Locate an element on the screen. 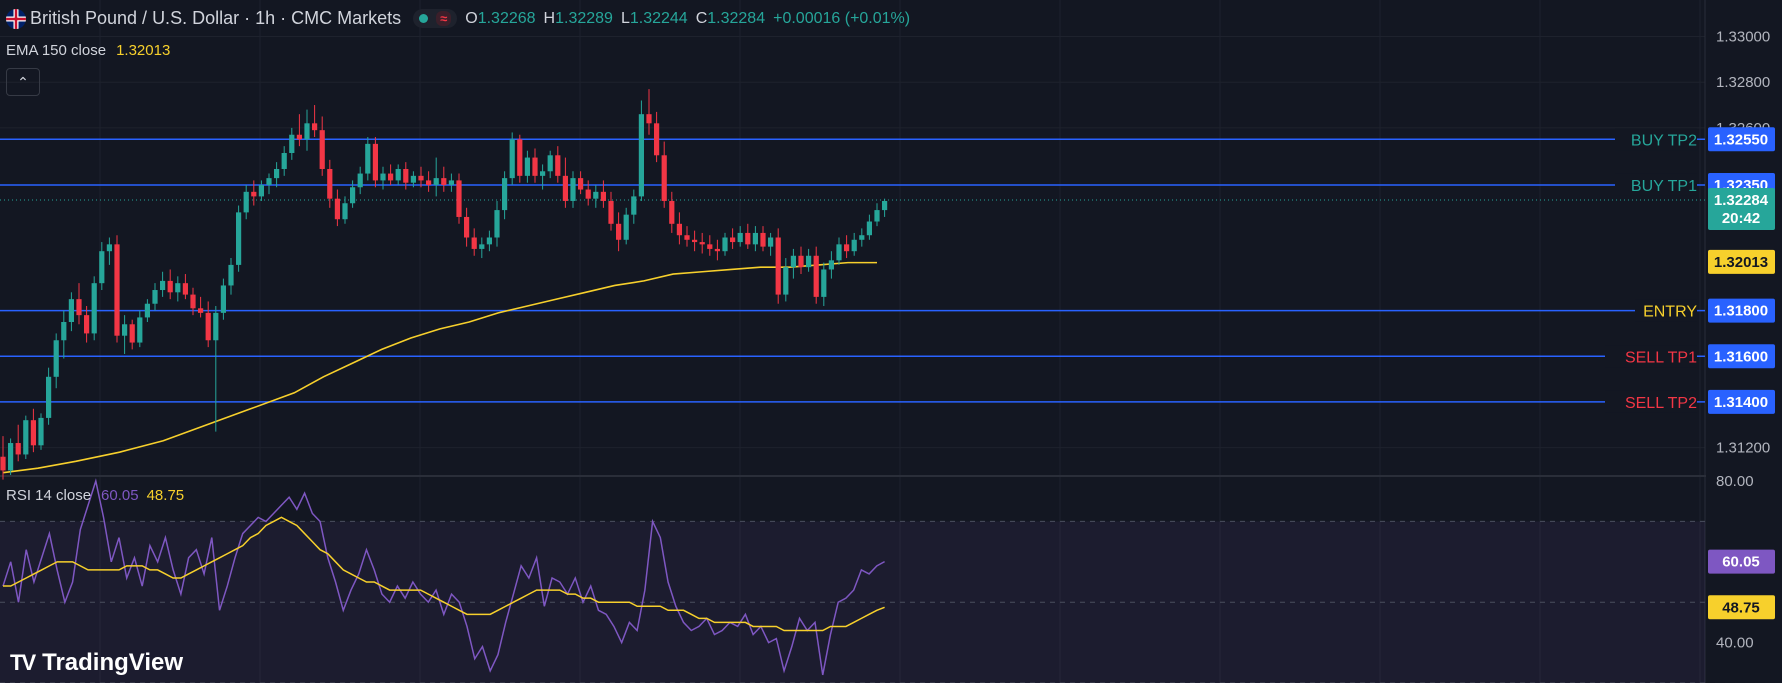 This screenshot has height=683, width=1782. market-status-badges: ≈ is located at coordinates (435, 18).